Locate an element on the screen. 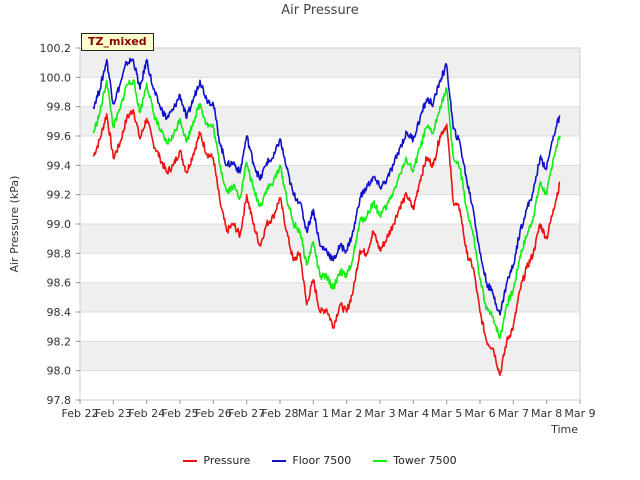 This screenshot has height=480, width=640. legend-item: Pressure is located at coordinates (216, 460).